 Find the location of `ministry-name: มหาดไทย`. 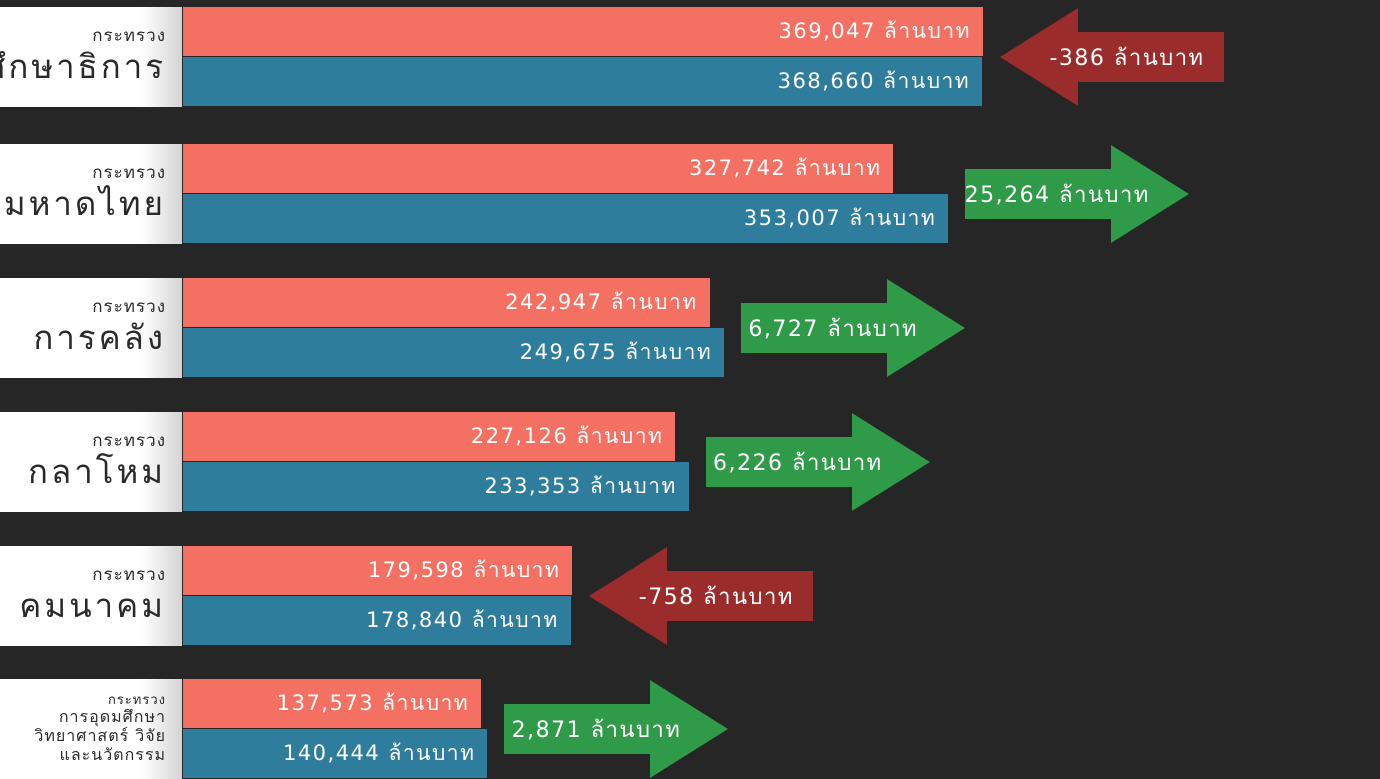

ministry-name: มหาดไทย is located at coordinates (84, 203).